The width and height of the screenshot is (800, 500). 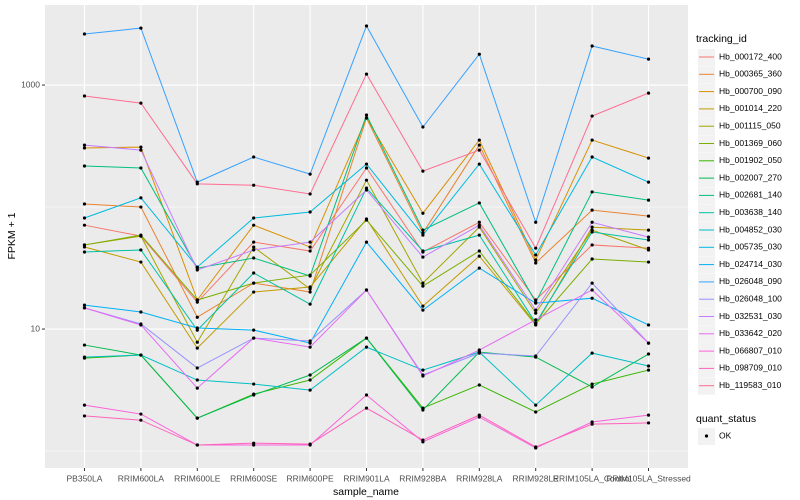 I want to click on x-tick-label: RRIM105LA_Control, so click(x=592, y=478).